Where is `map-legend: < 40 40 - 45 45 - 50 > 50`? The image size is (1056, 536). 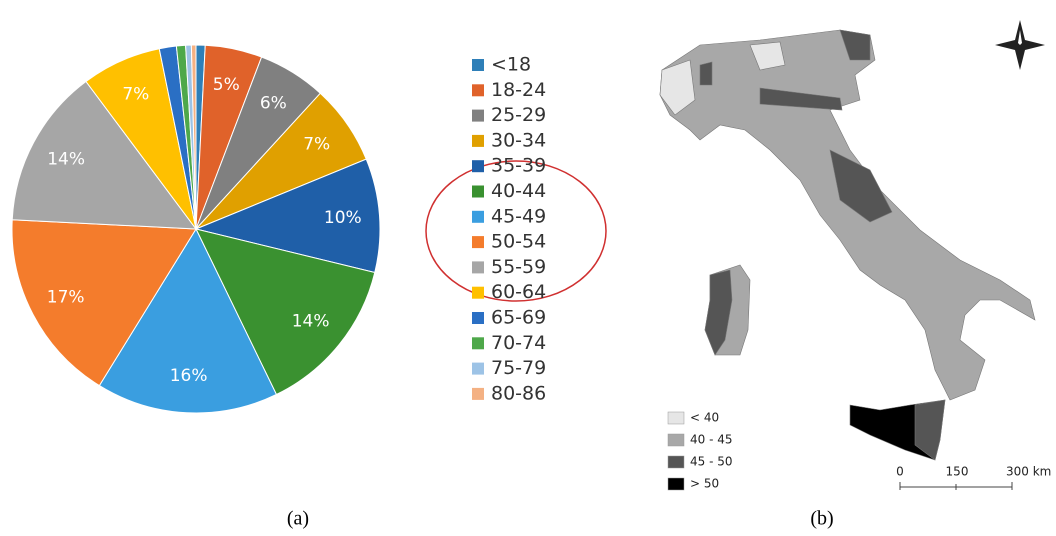
map-legend: < 40 40 - 45 45 - 50 > 50 is located at coordinates (700, 451).